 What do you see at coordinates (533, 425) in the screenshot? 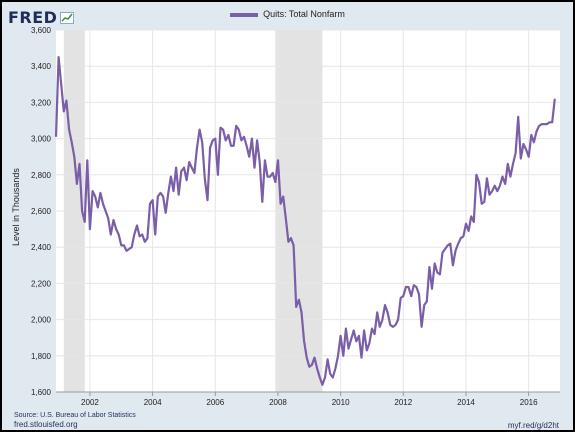
I see `short-link: myf.red/g/d2ht` at bounding box center [533, 425].